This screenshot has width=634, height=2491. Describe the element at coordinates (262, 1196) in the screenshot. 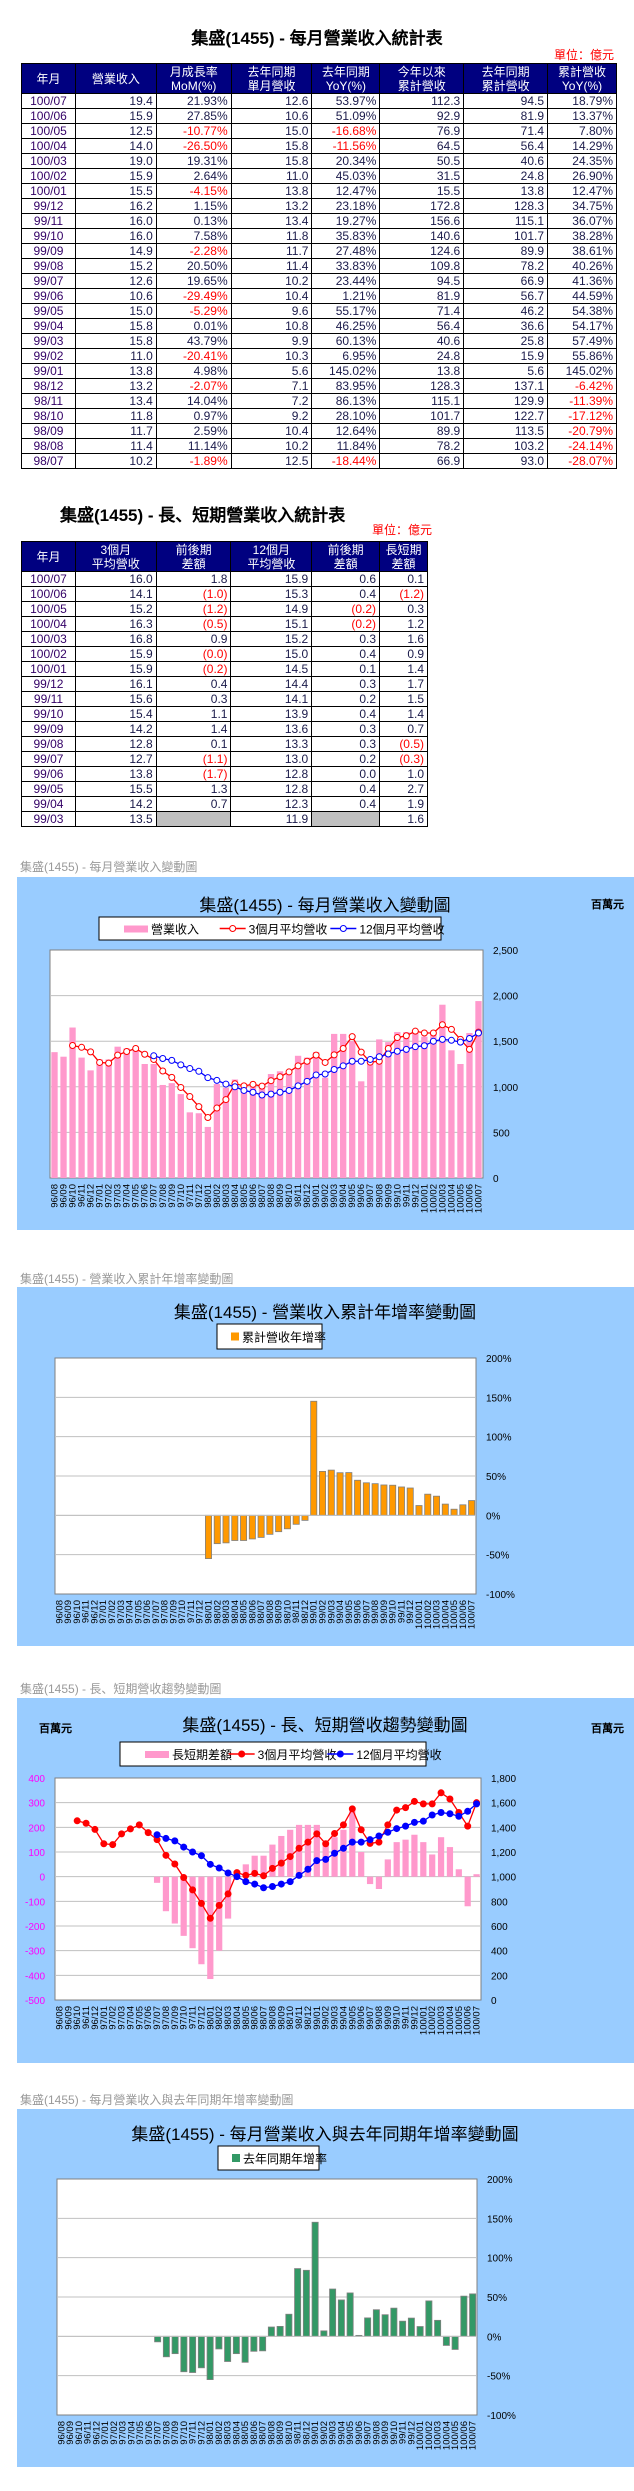

I see `x-tick-label: 98/07` at that location.